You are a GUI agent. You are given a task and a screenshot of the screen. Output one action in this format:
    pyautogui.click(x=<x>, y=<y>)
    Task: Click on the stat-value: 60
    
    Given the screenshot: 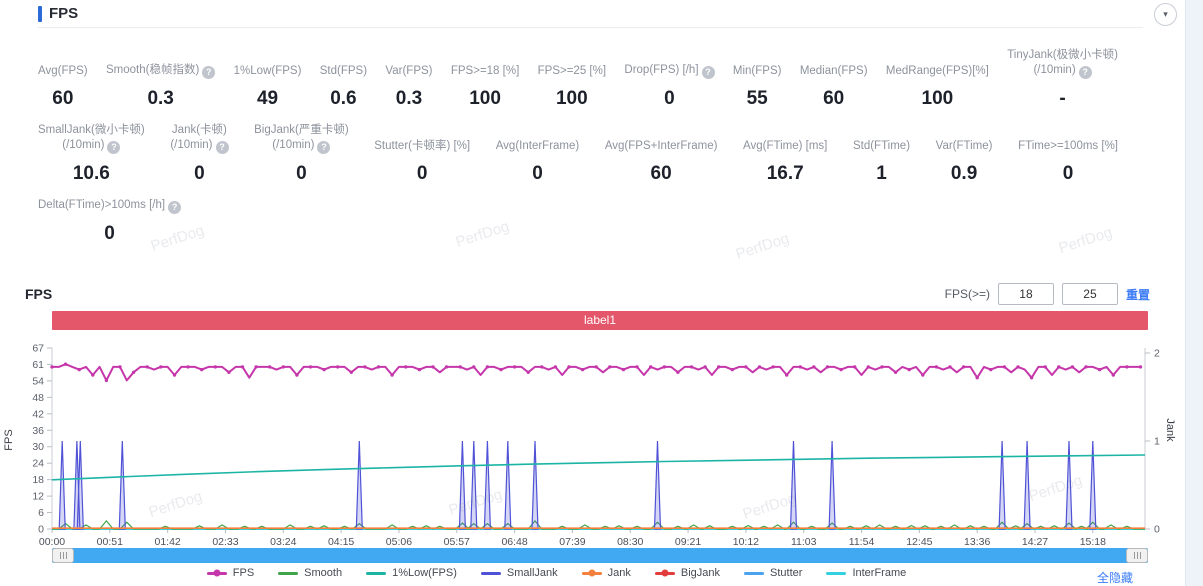 What is the action you would take?
    pyautogui.click(x=834, y=98)
    